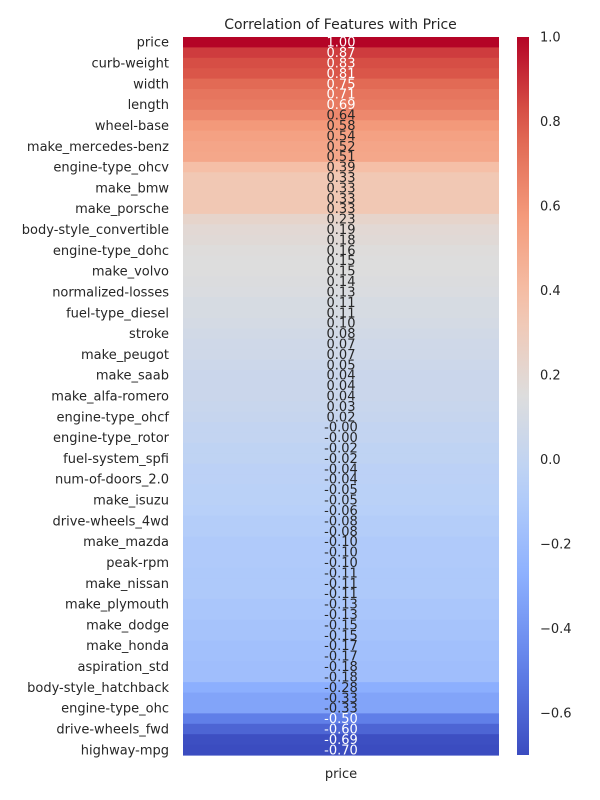  I want to click on row-label: fuel-system_spfi, so click(116, 459).